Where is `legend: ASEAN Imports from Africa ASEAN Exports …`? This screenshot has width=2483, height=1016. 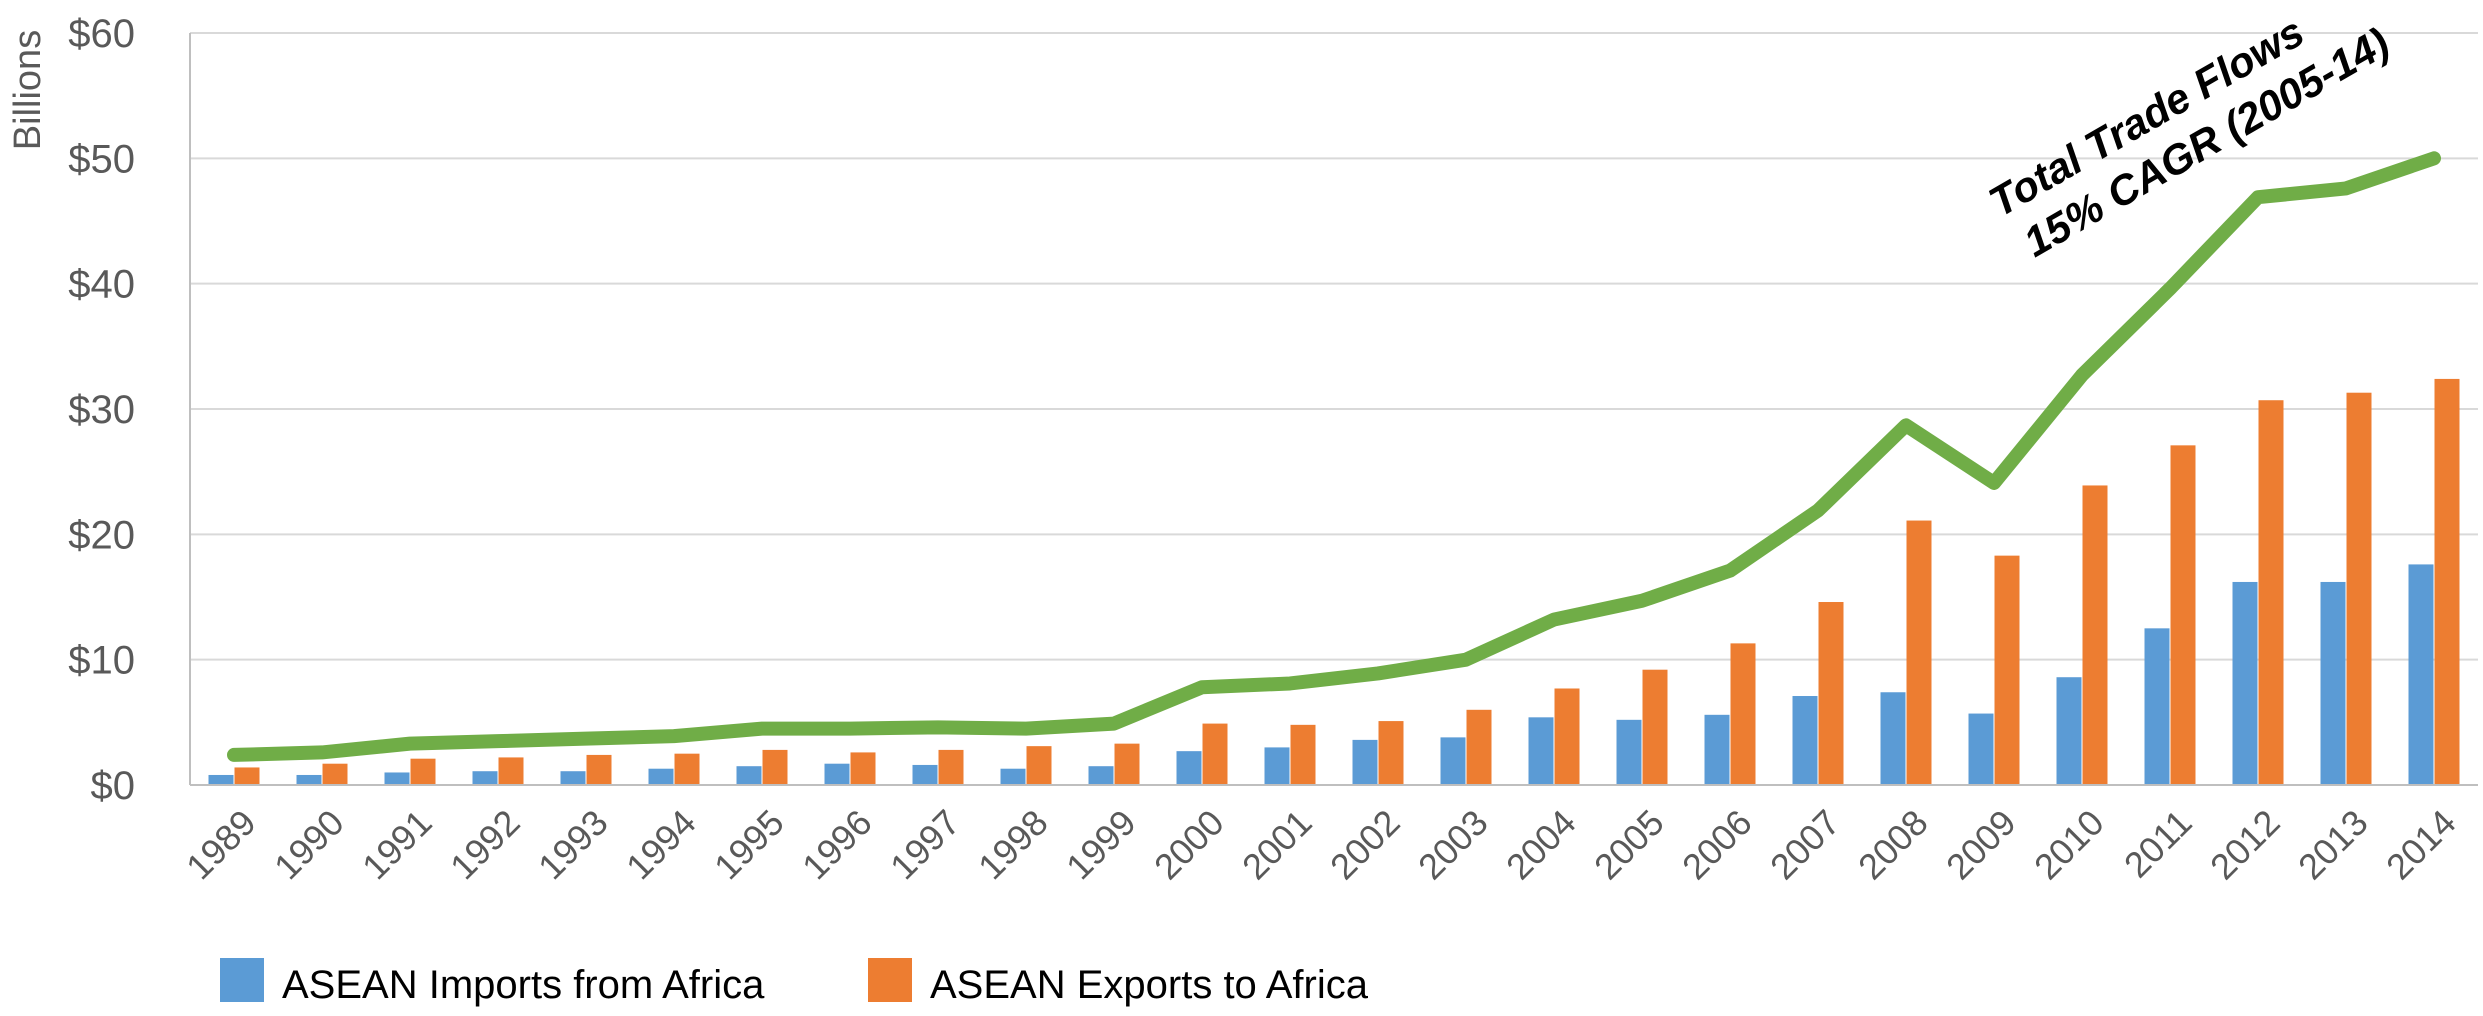
legend: ASEAN Imports from Africa ASEAN Exports … is located at coordinates (794, 982).